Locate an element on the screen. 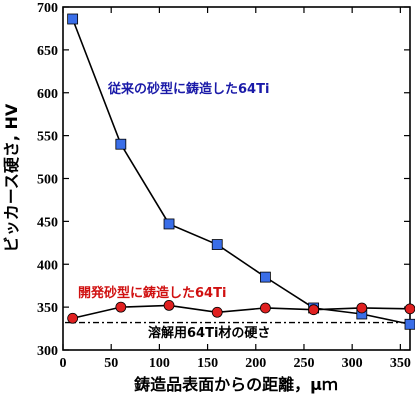 This screenshot has height=400, width=415. x-axis-label: 鋳造品表面からの距離，μｍ is located at coordinates (236, 384).